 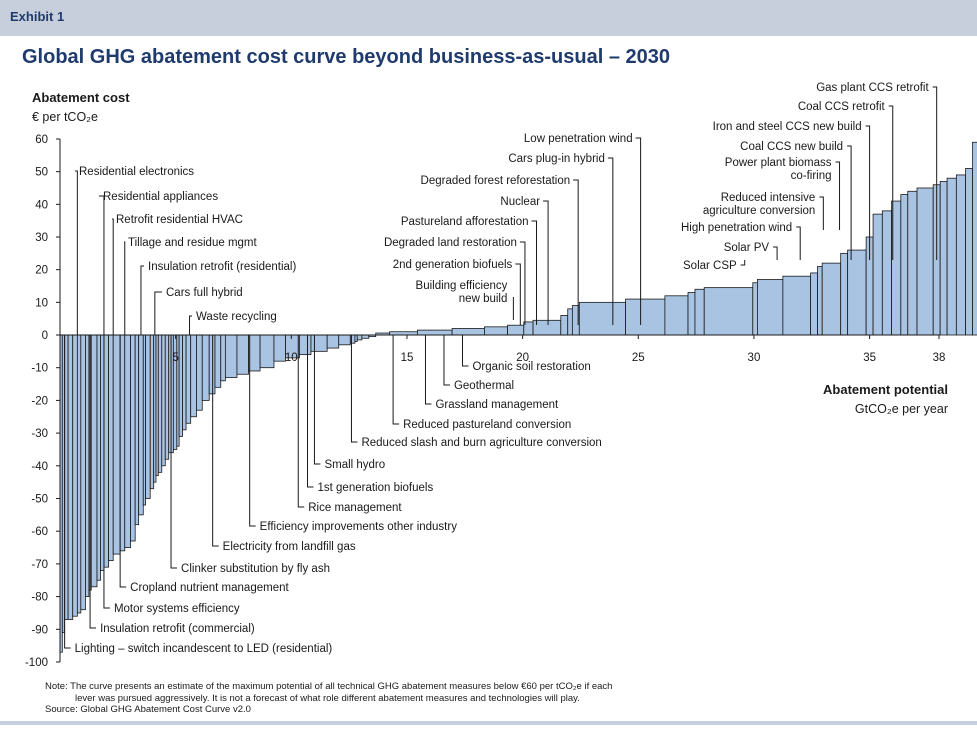 I want to click on y-tick-label: -80, so click(x=39, y=598).